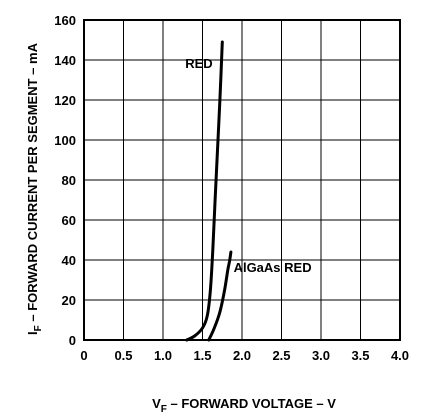  I want to click on series-line-red, so click(204, 191).